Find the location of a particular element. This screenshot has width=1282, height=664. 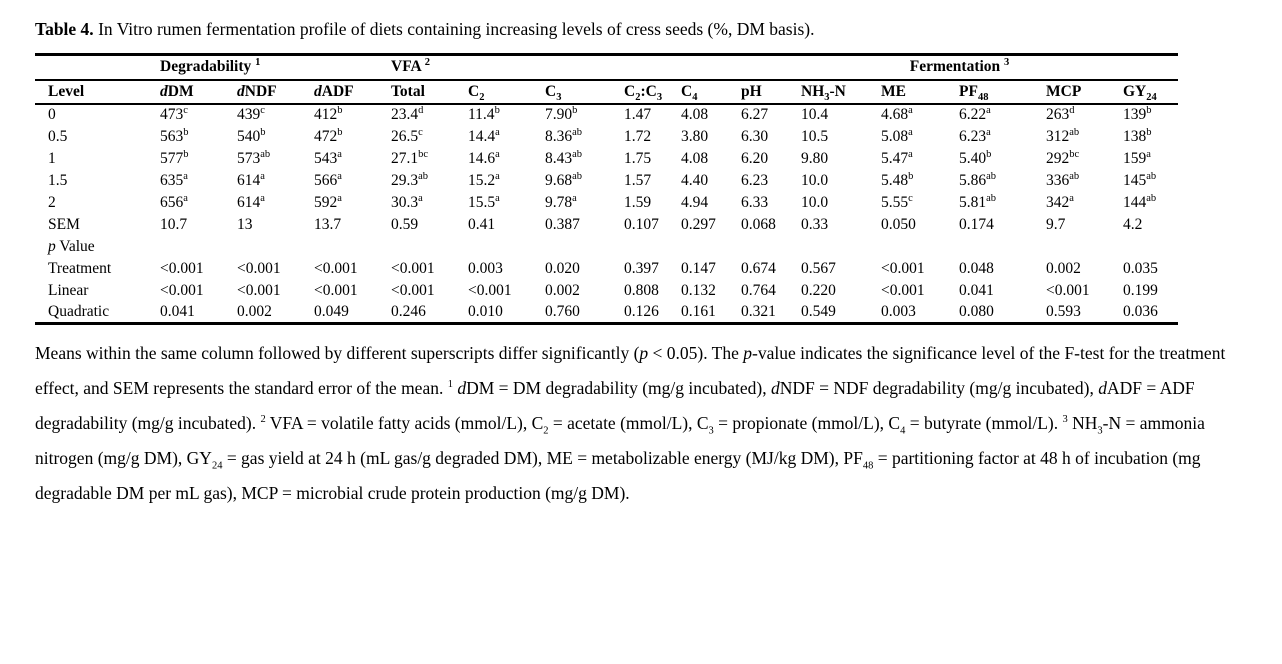

row-label: Linear is located at coordinates (68, 290).